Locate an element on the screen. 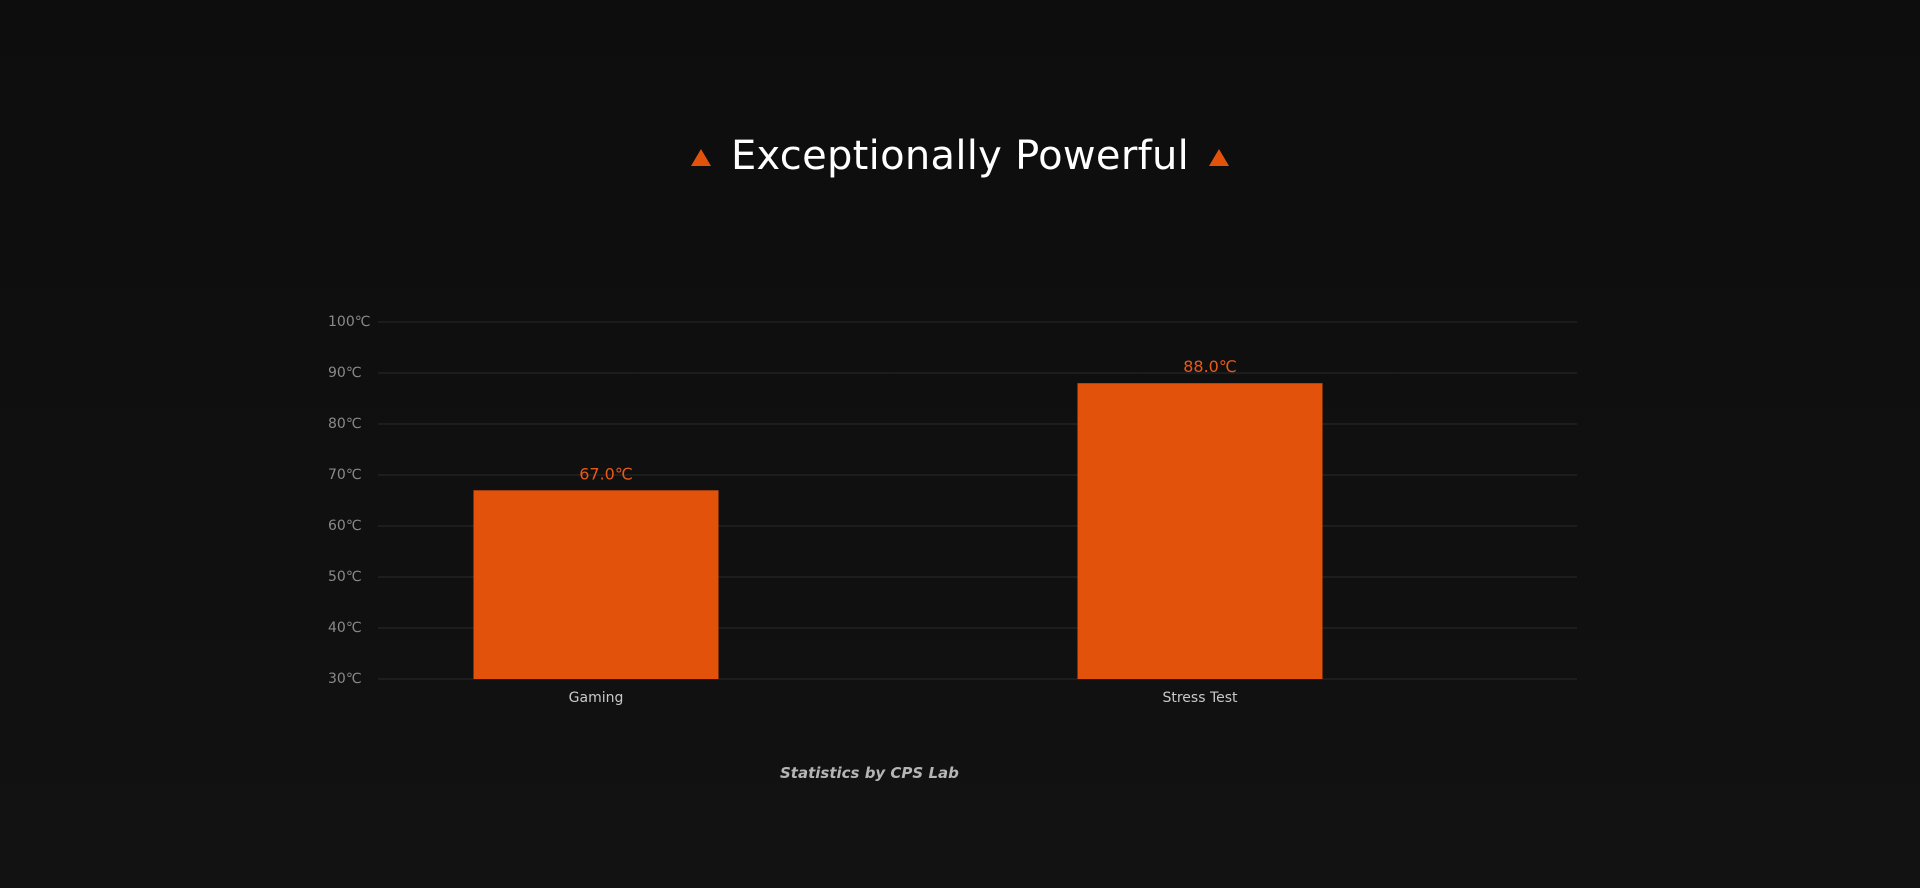  page-title: Exceptionally Powerful is located at coordinates (960, 156).